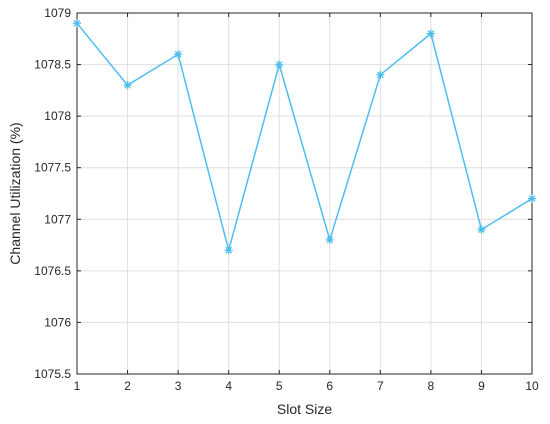  I want to click on x-tick-label: 3, so click(178, 386).